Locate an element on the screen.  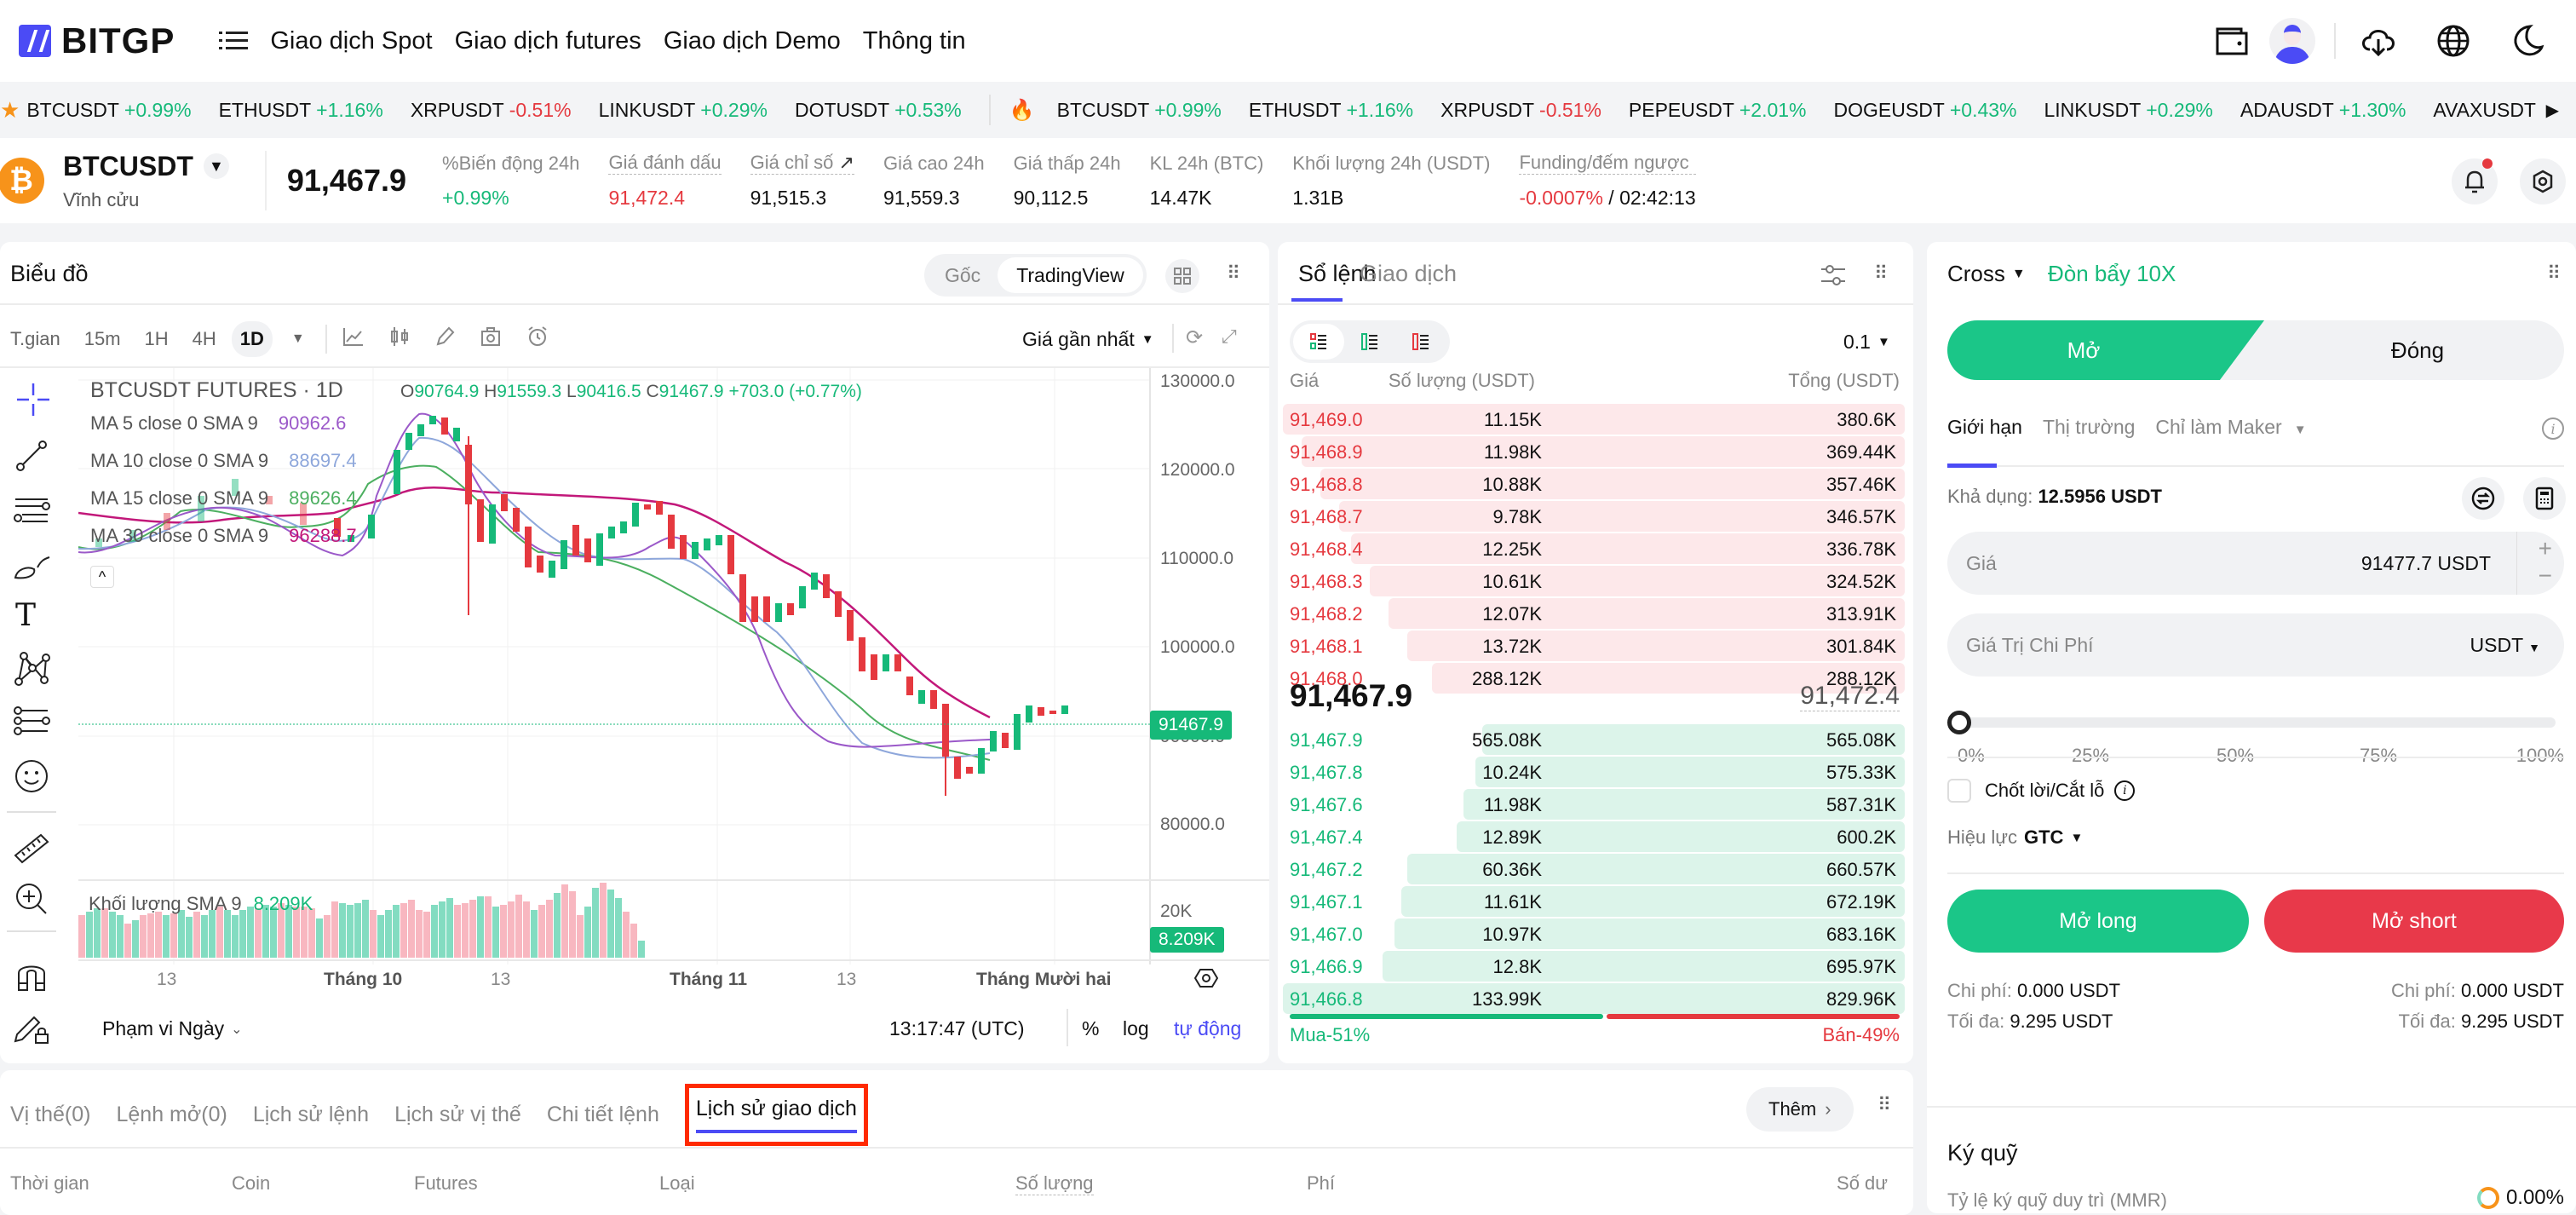
increment-icon: + is located at coordinates (2545, 548).